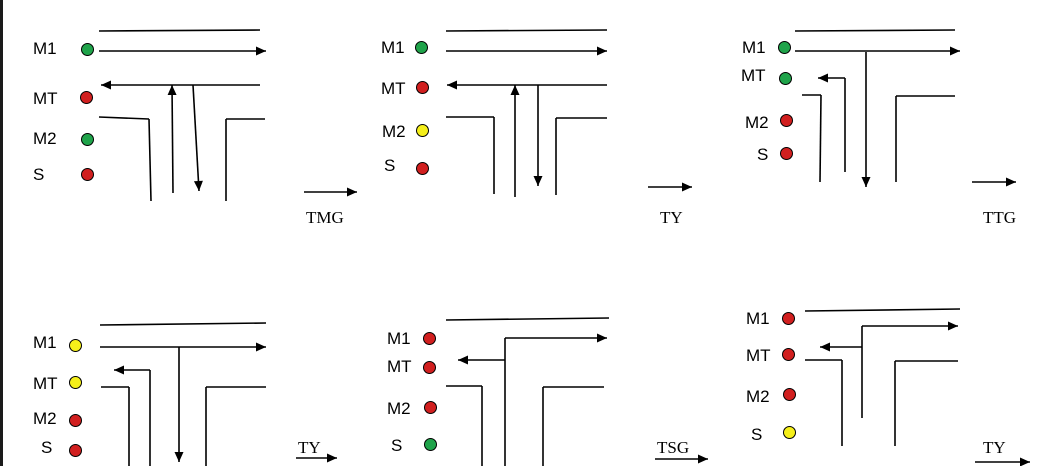  I want to click on transition-label: TTG, so click(1000, 217).